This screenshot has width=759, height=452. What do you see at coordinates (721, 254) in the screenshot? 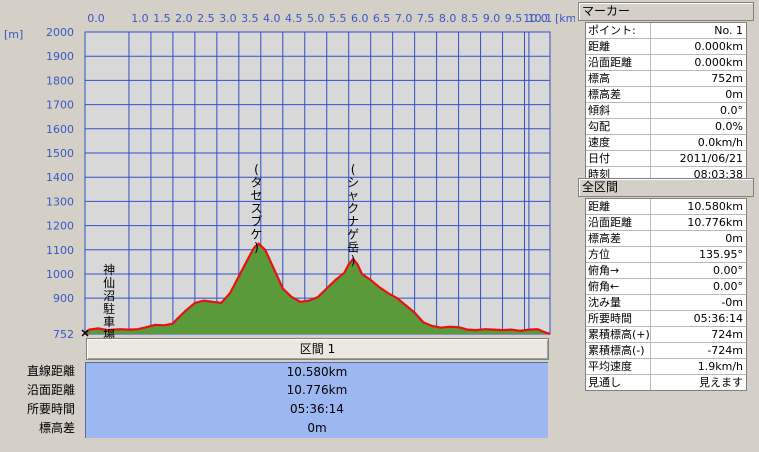
I see `info-value: 135.95°` at bounding box center [721, 254].